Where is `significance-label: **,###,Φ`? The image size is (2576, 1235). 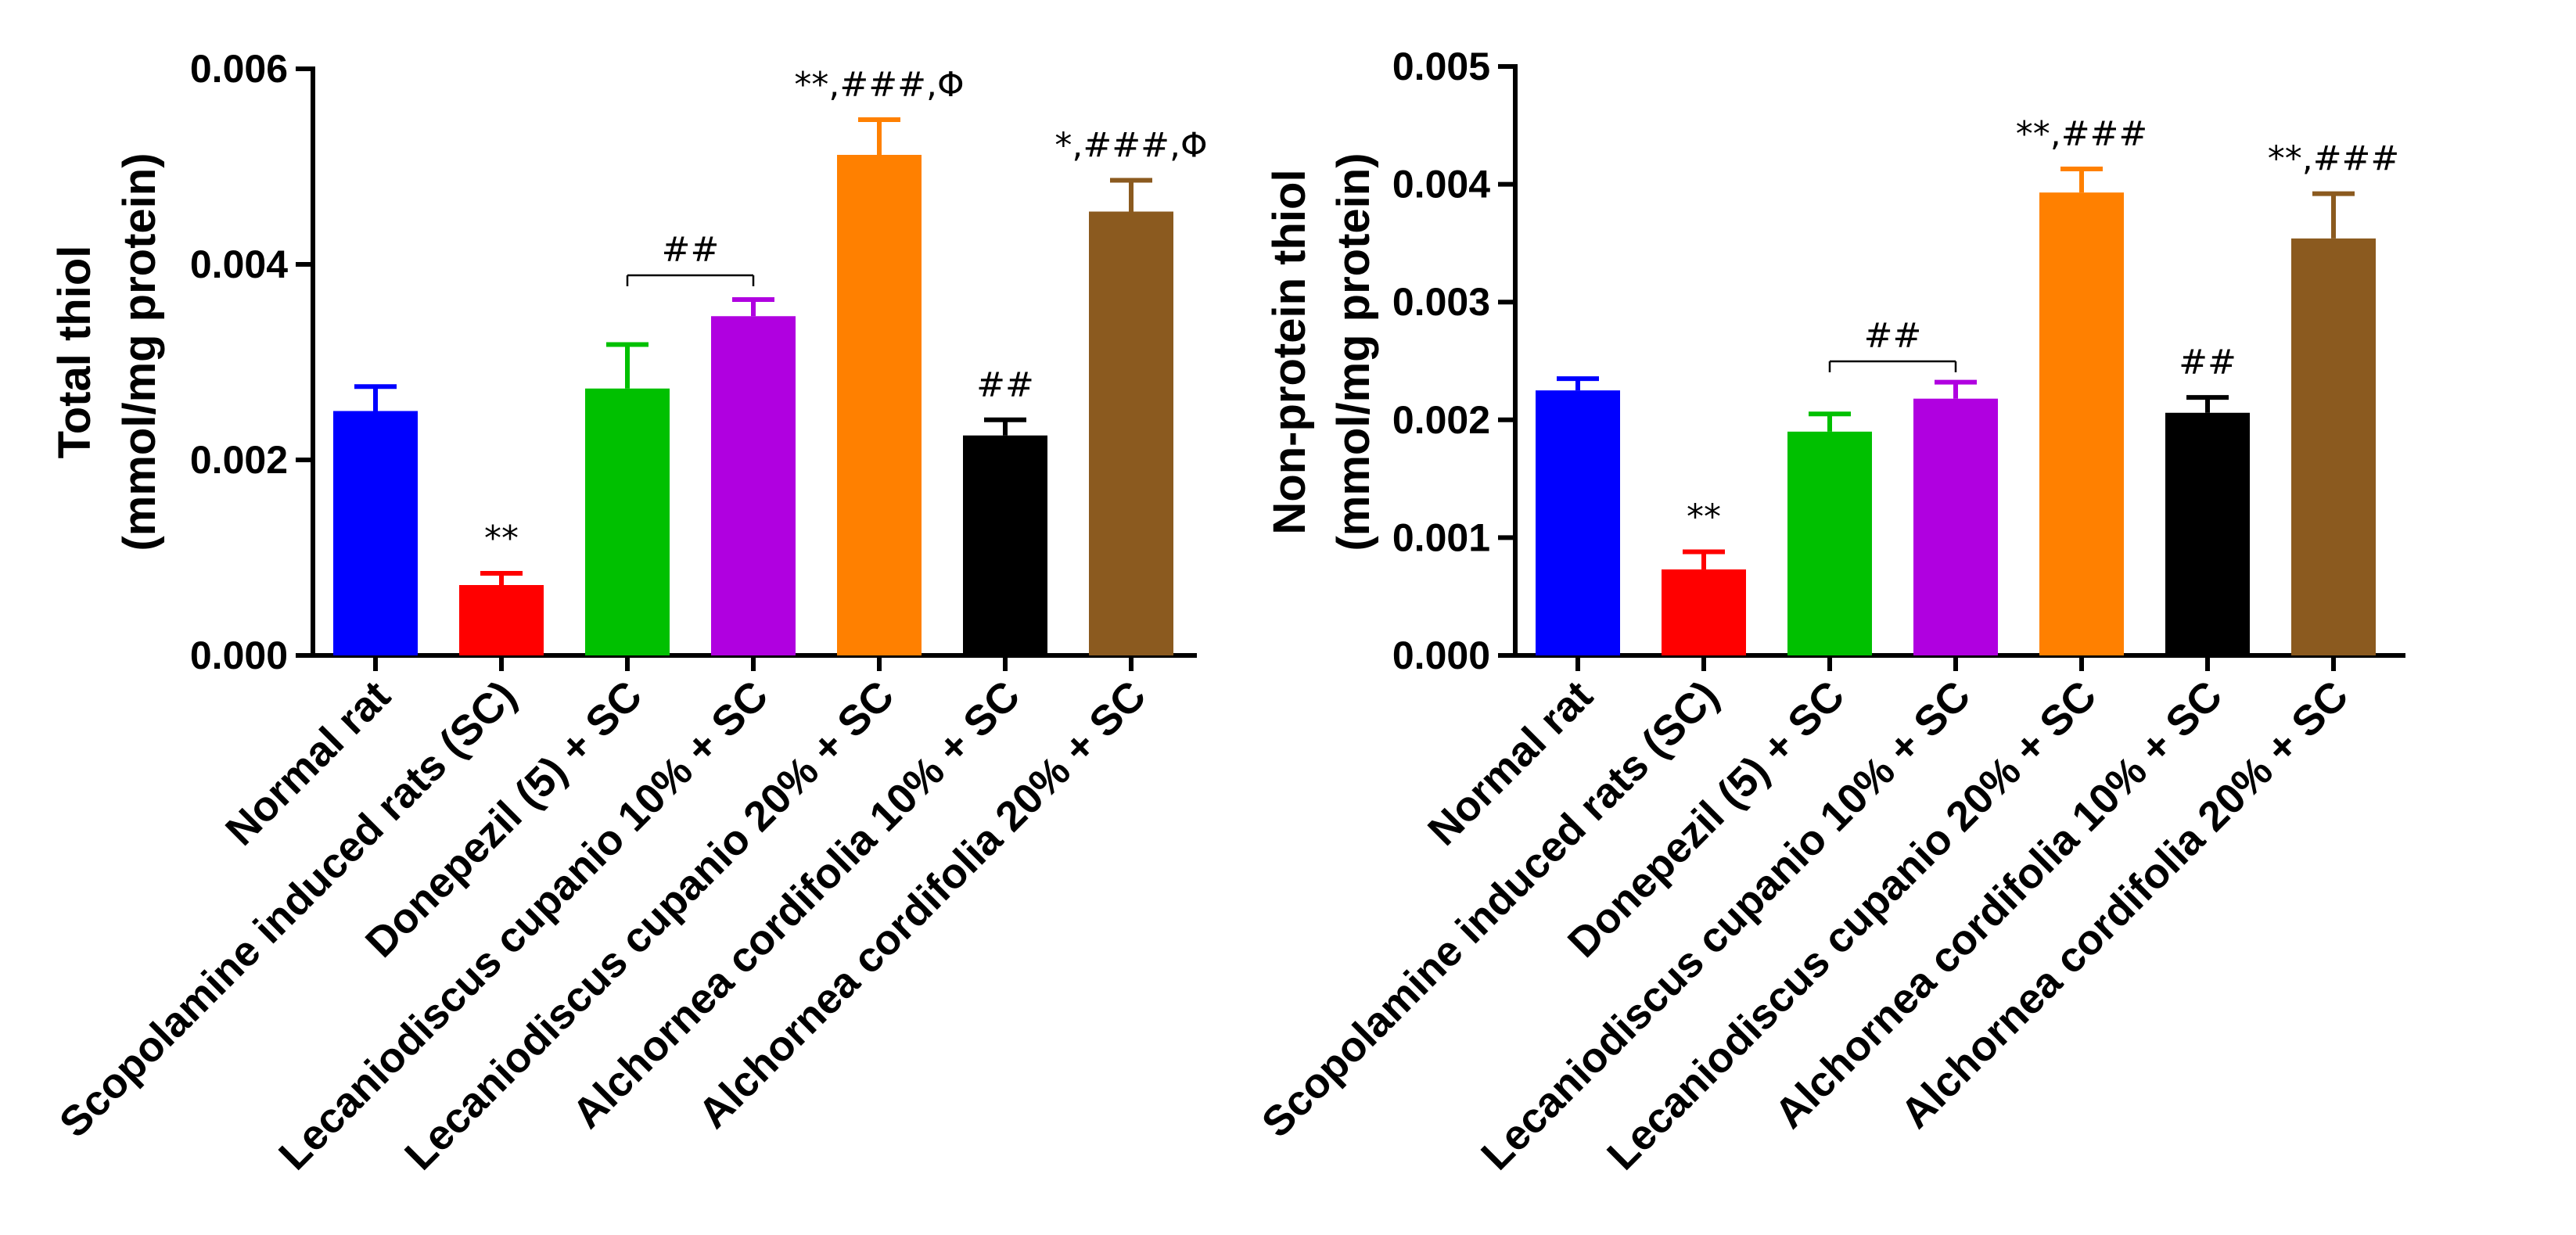
significance-label: **,###,Φ is located at coordinates (879, 85).